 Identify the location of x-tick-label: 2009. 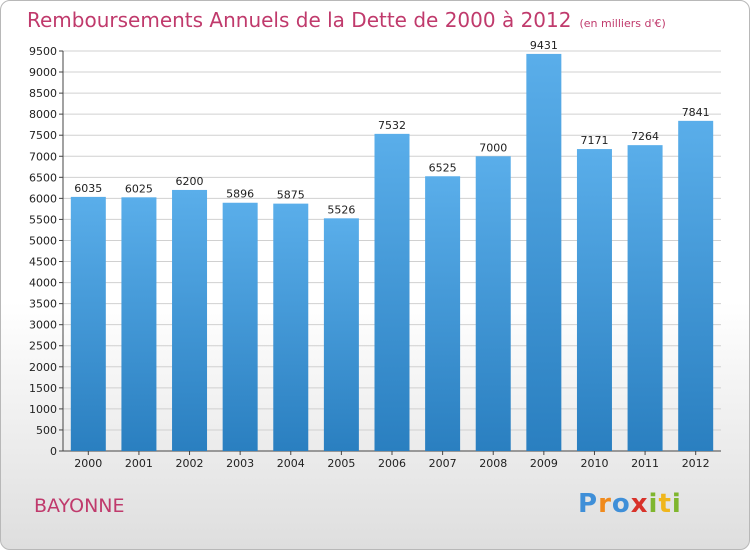
(544, 463).